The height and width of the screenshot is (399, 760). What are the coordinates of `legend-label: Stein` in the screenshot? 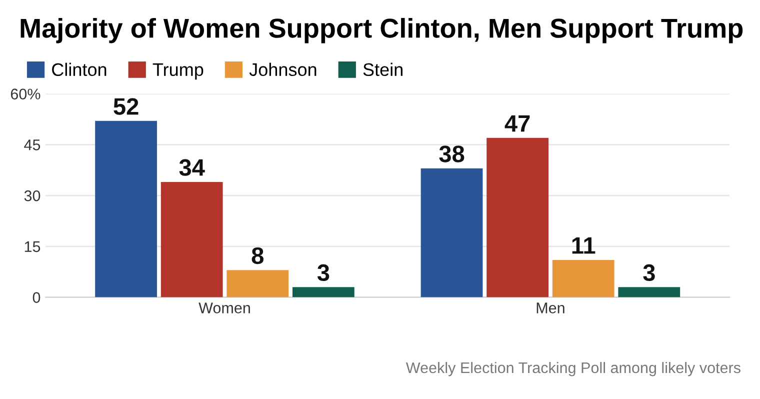 It's located at (382, 69).